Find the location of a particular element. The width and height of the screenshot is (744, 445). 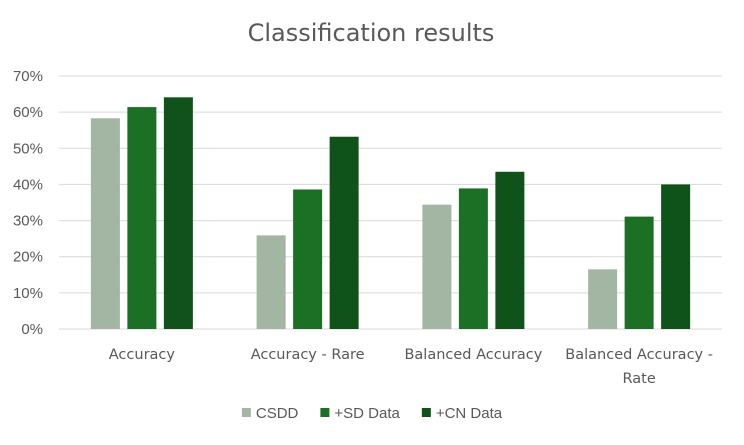

legend-item: CSDD is located at coordinates (270, 413).